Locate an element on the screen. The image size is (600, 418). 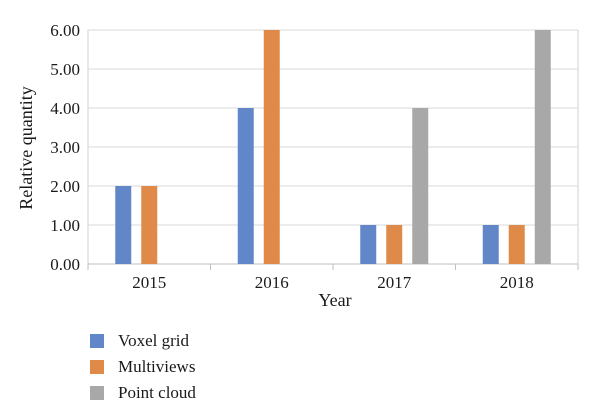
legend-label-point-cloud: Point cloud is located at coordinates (157, 392).